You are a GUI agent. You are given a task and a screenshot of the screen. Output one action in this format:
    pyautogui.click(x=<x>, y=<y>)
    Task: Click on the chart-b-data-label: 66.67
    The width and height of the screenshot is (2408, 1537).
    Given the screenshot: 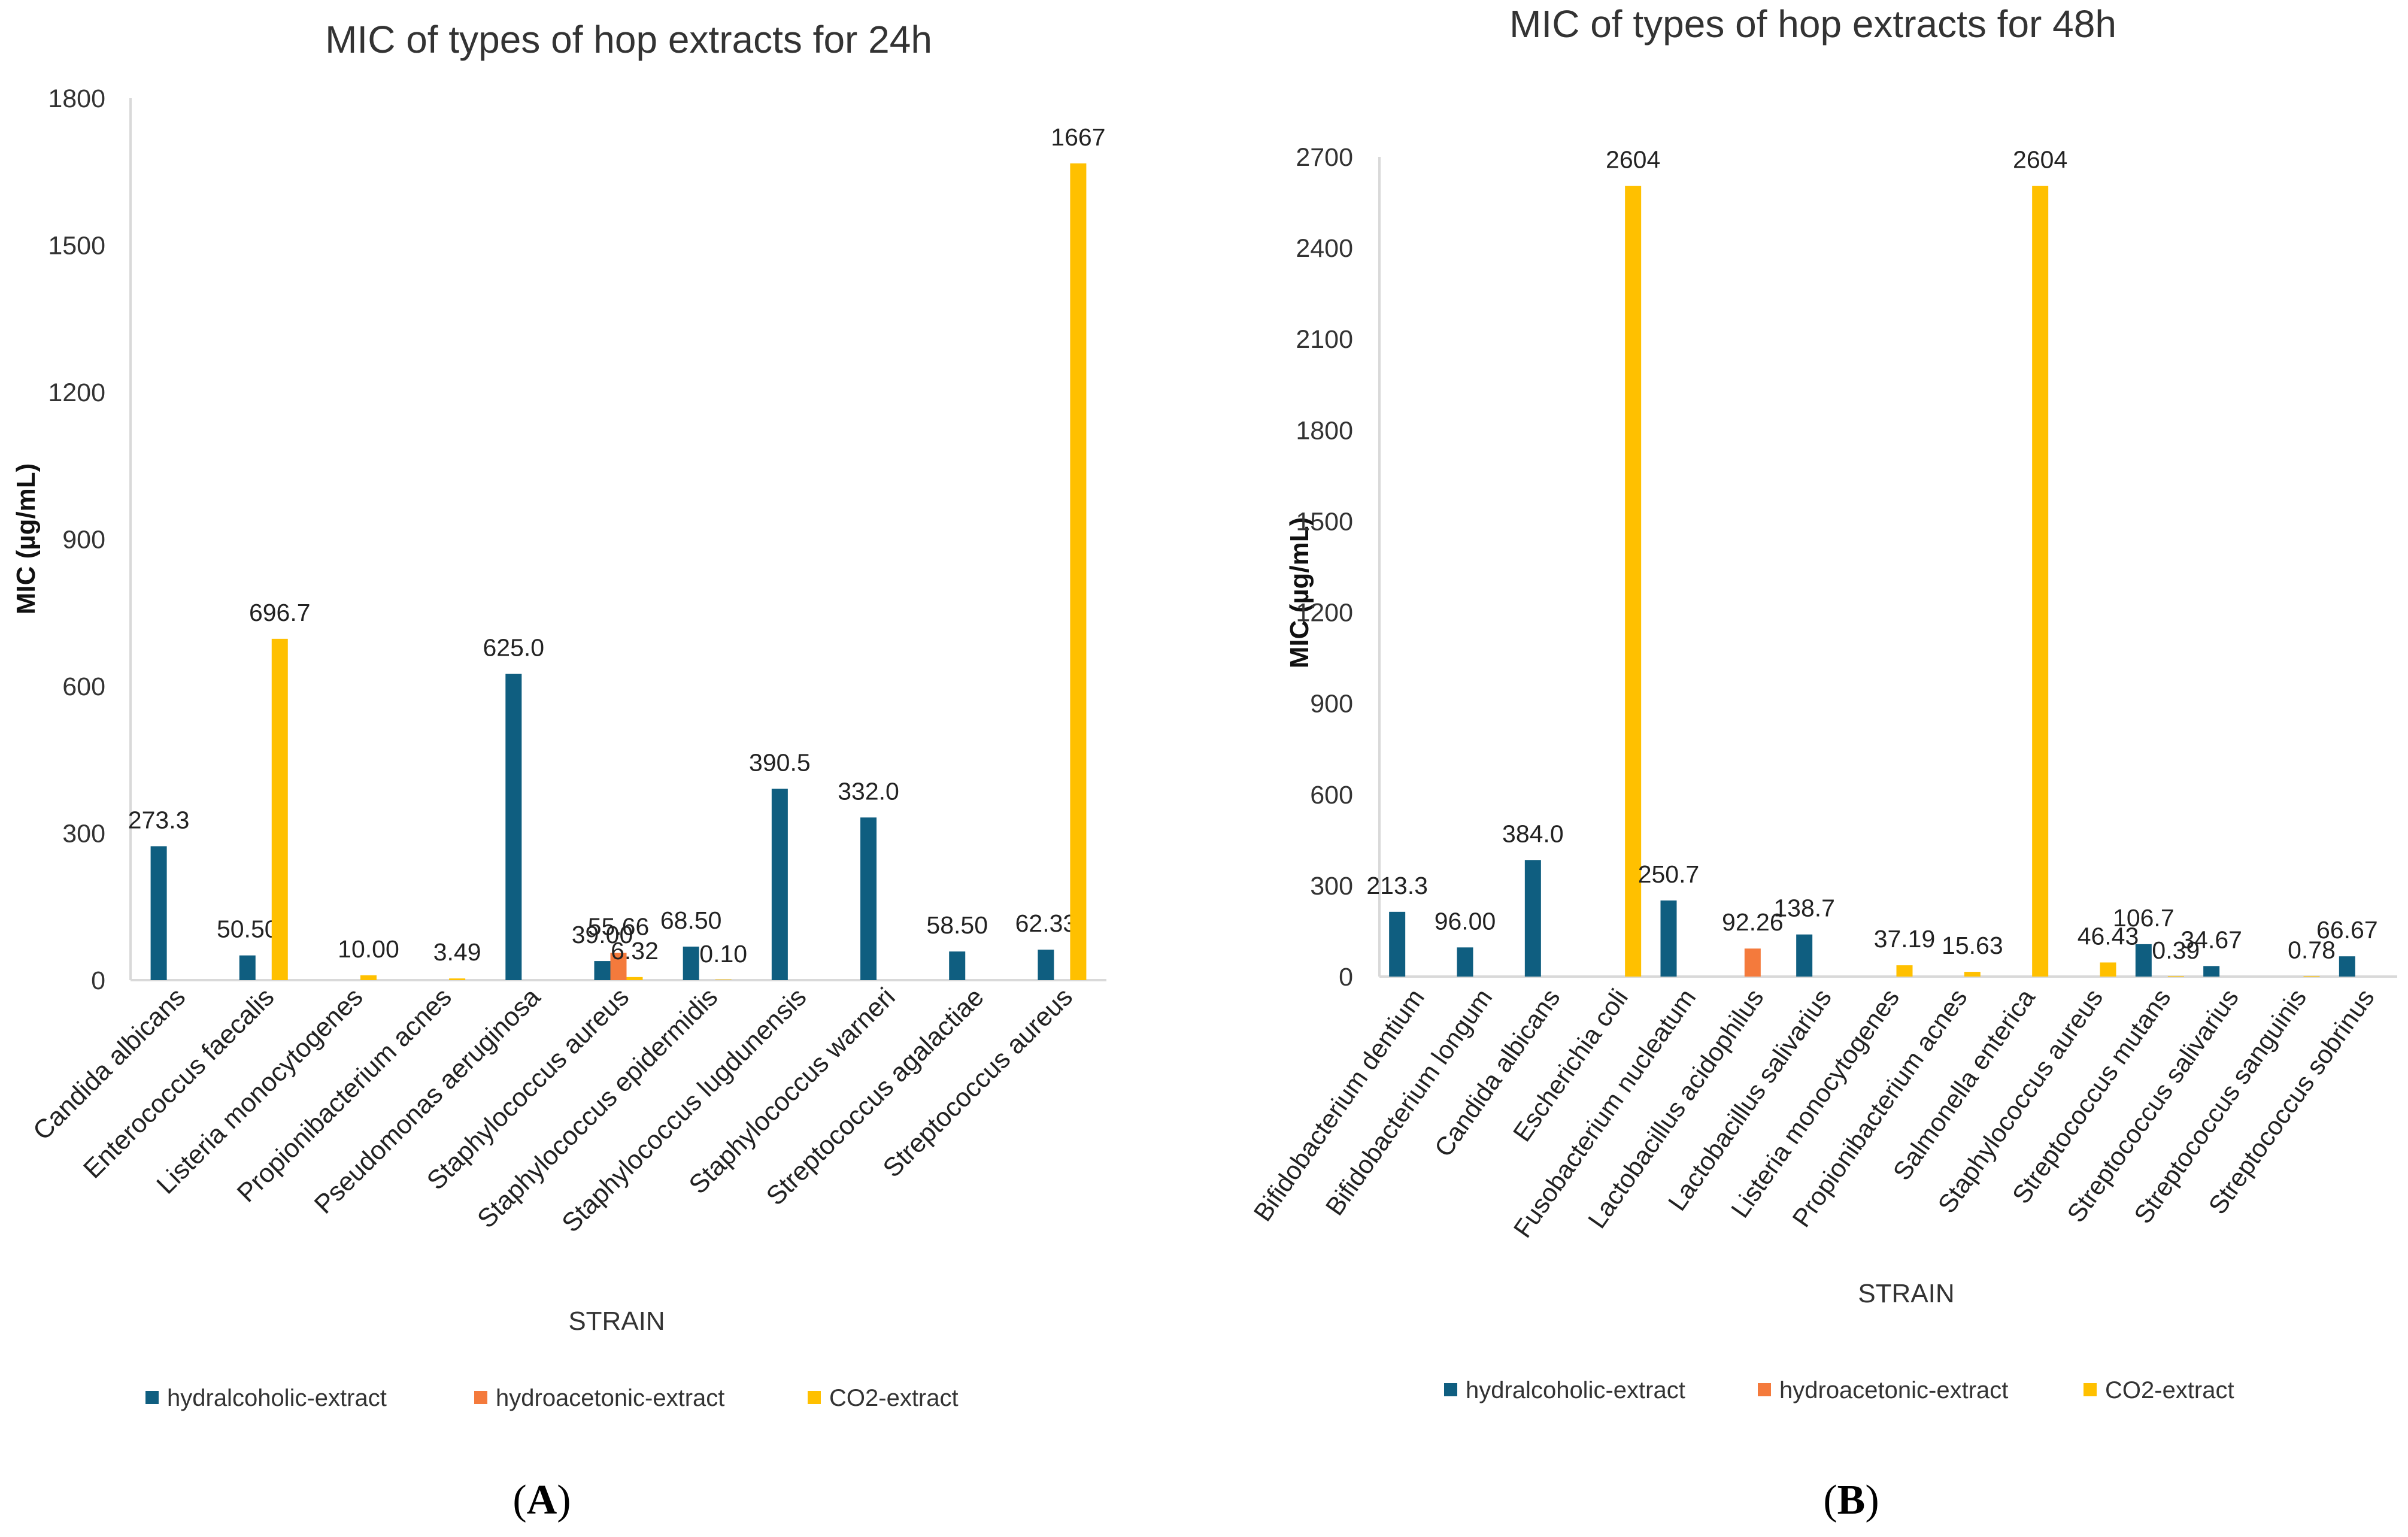 What is the action you would take?
    pyautogui.click(x=2347, y=930)
    